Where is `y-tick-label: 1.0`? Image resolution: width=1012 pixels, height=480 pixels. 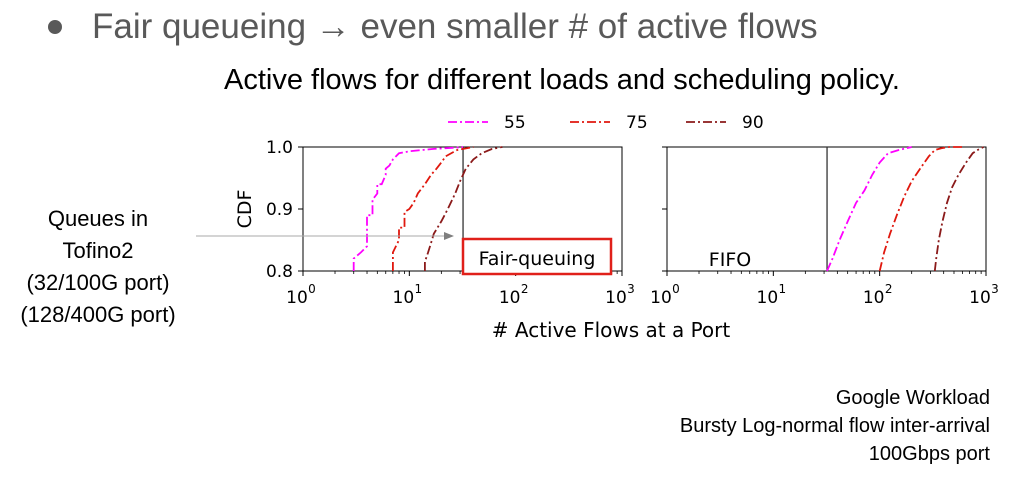
y-tick-label: 1.0 is located at coordinates (279, 148).